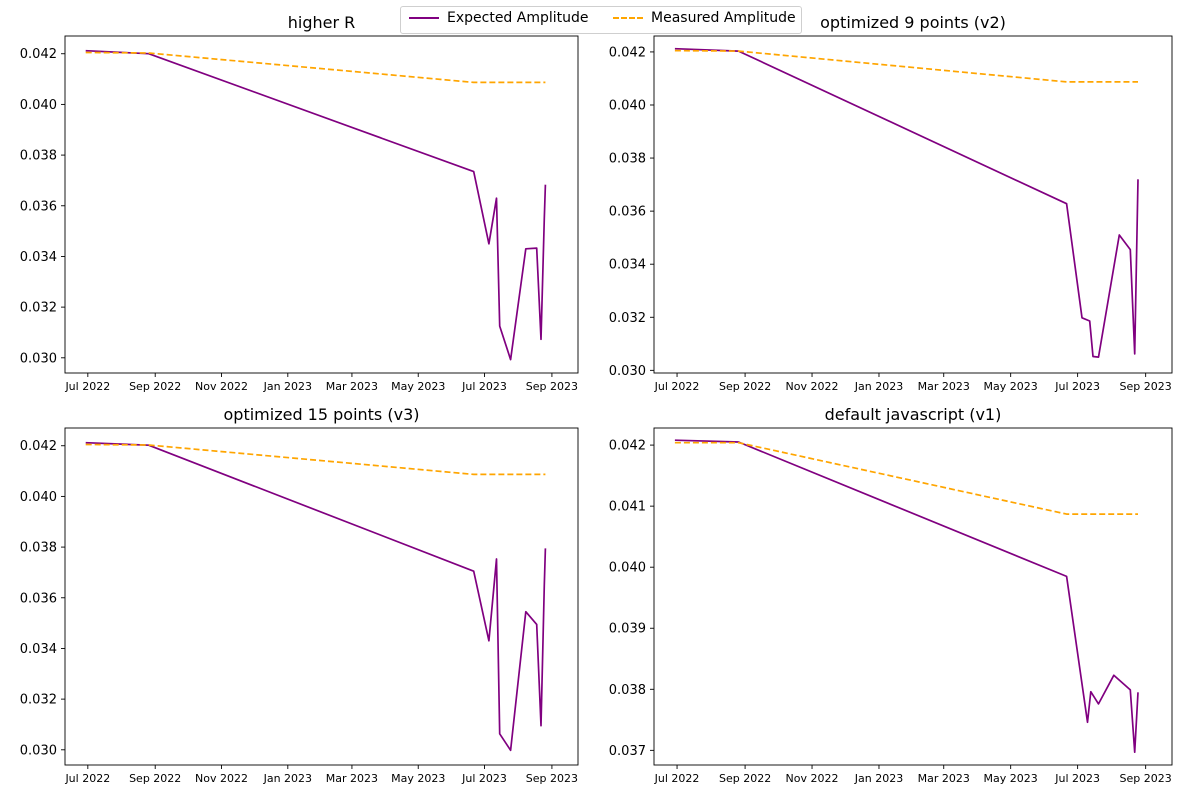  I want to click on legend-entry-expected: Expected Amplitude, so click(499, 18).